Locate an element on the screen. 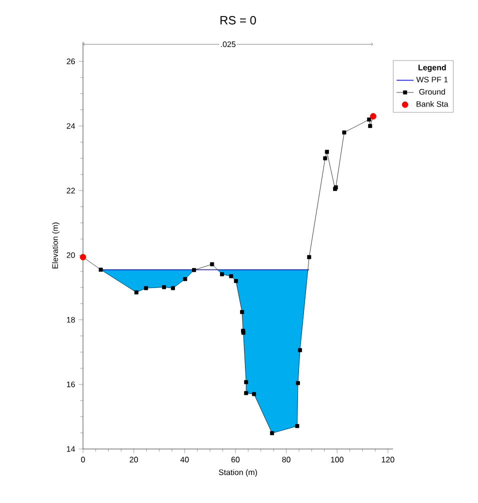 This screenshot has height=503, width=478. chart-title: RS = 0 is located at coordinates (238, 20).